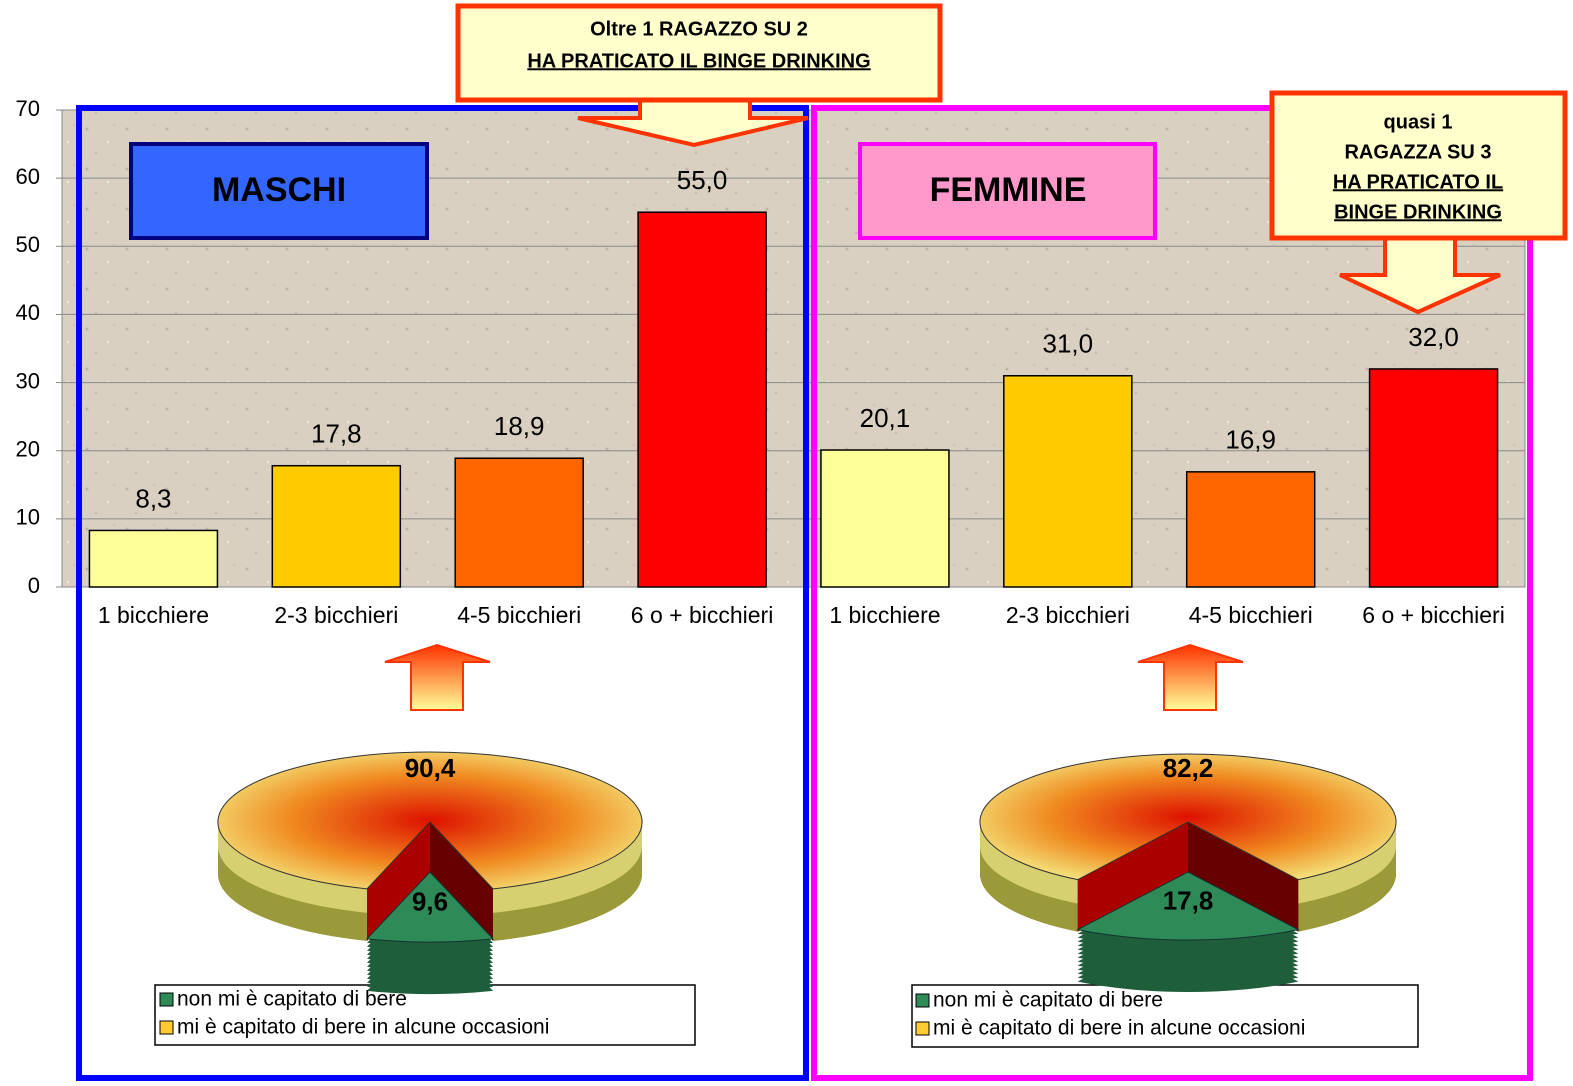 The height and width of the screenshot is (1086, 1573). Describe the element at coordinates (425, 1015) in the screenshot. I see `legend` at that location.